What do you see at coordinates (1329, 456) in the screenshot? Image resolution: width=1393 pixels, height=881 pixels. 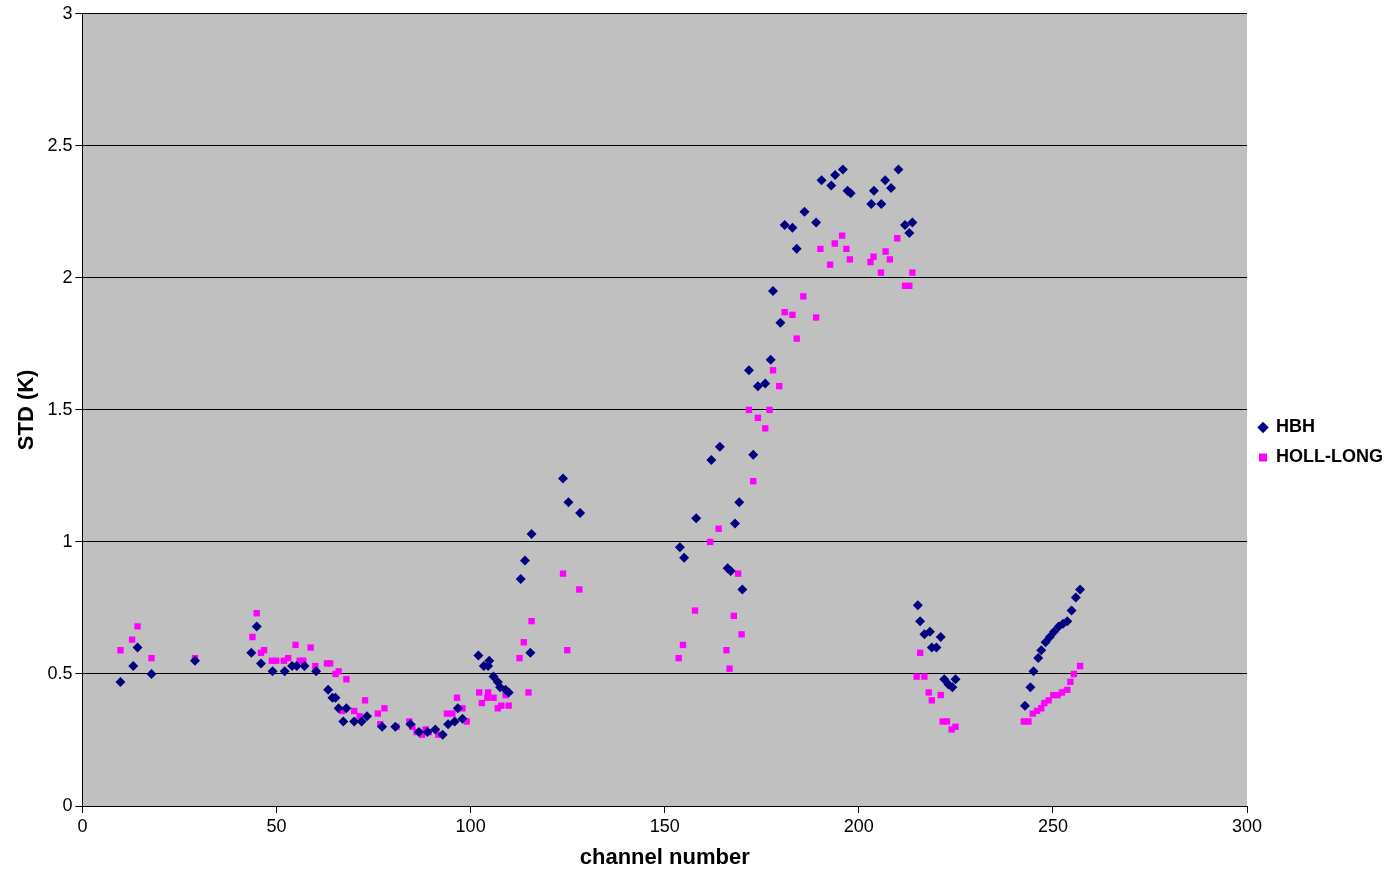 I see `legend-label: HOLL-LONG` at bounding box center [1329, 456].